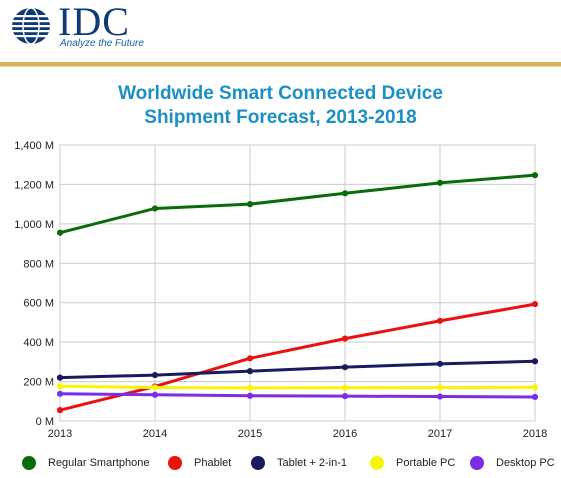 The image size is (561, 478). Describe the element at coordinates (213, 463) in the screenshot. I see `legend-label: Phablet` at that location.